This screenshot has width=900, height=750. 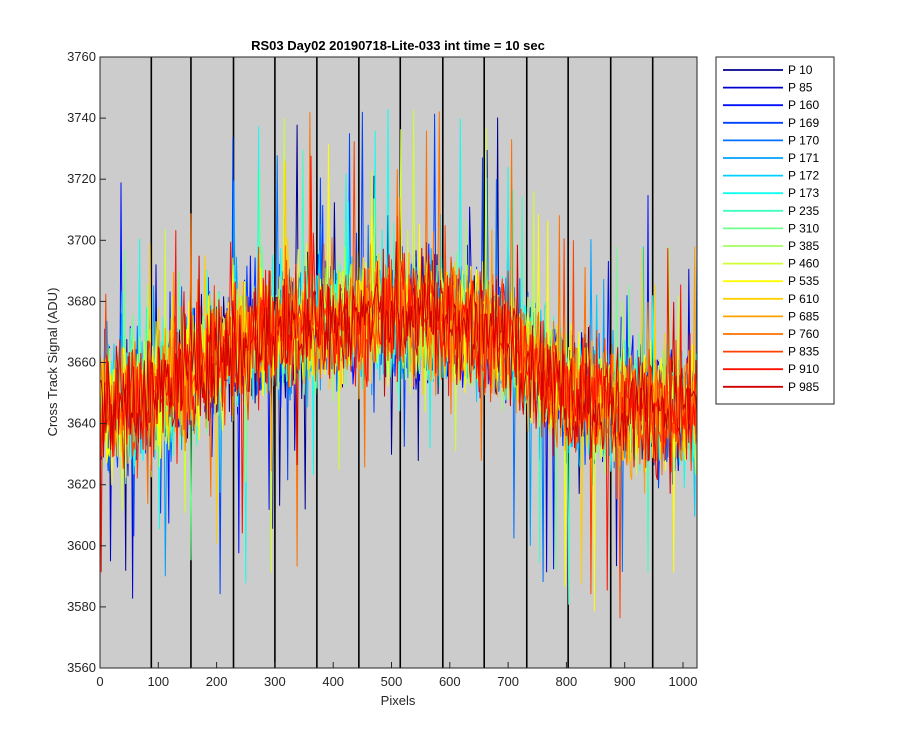 I want to click on x-axis: 0 100 200 300 400 500 600 700 800 900 1000, so click(x=396, y=675).